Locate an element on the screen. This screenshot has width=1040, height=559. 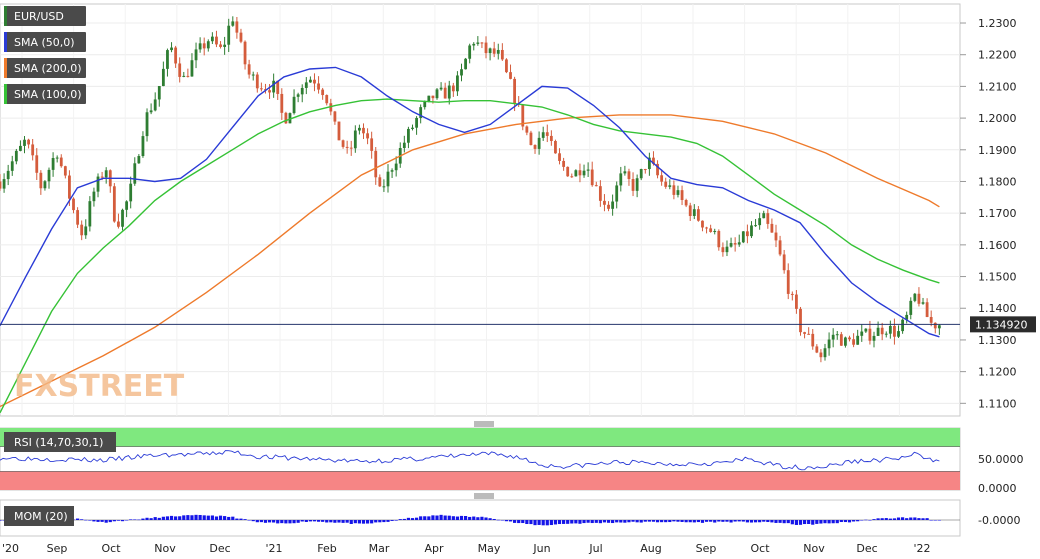
rsi-legend-tag is located at coordinates (60, 442).